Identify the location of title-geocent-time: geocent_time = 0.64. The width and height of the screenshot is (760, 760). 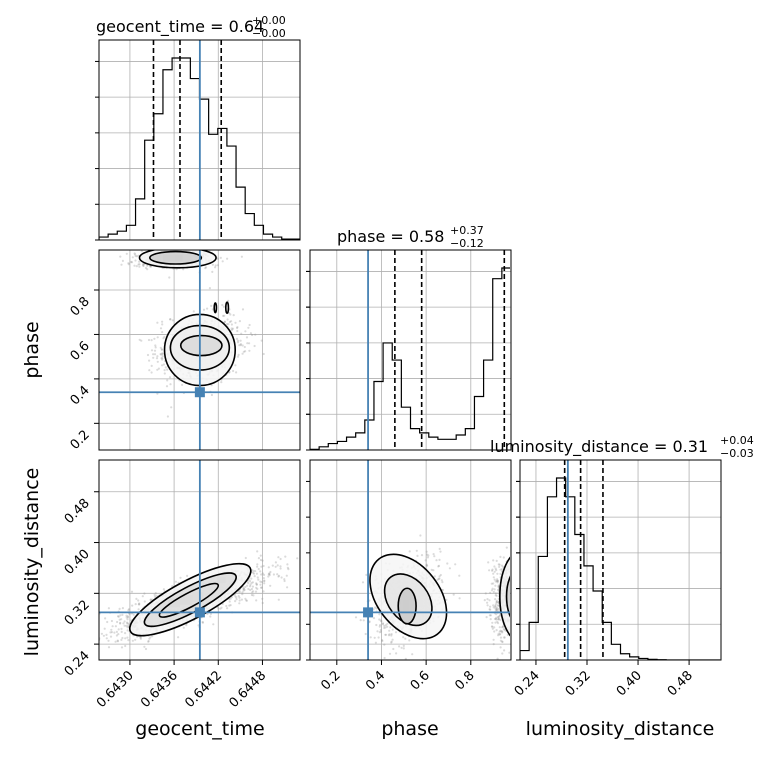
(180, 27).